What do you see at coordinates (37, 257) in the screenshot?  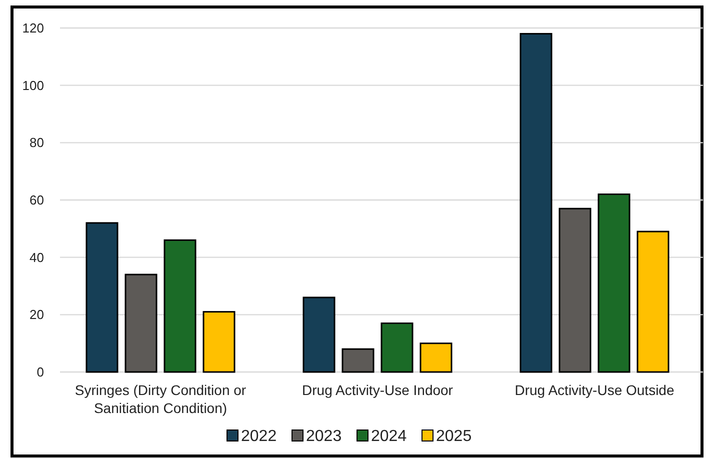 I see `y-tick-label: 40` at bounding box center [37, 257].